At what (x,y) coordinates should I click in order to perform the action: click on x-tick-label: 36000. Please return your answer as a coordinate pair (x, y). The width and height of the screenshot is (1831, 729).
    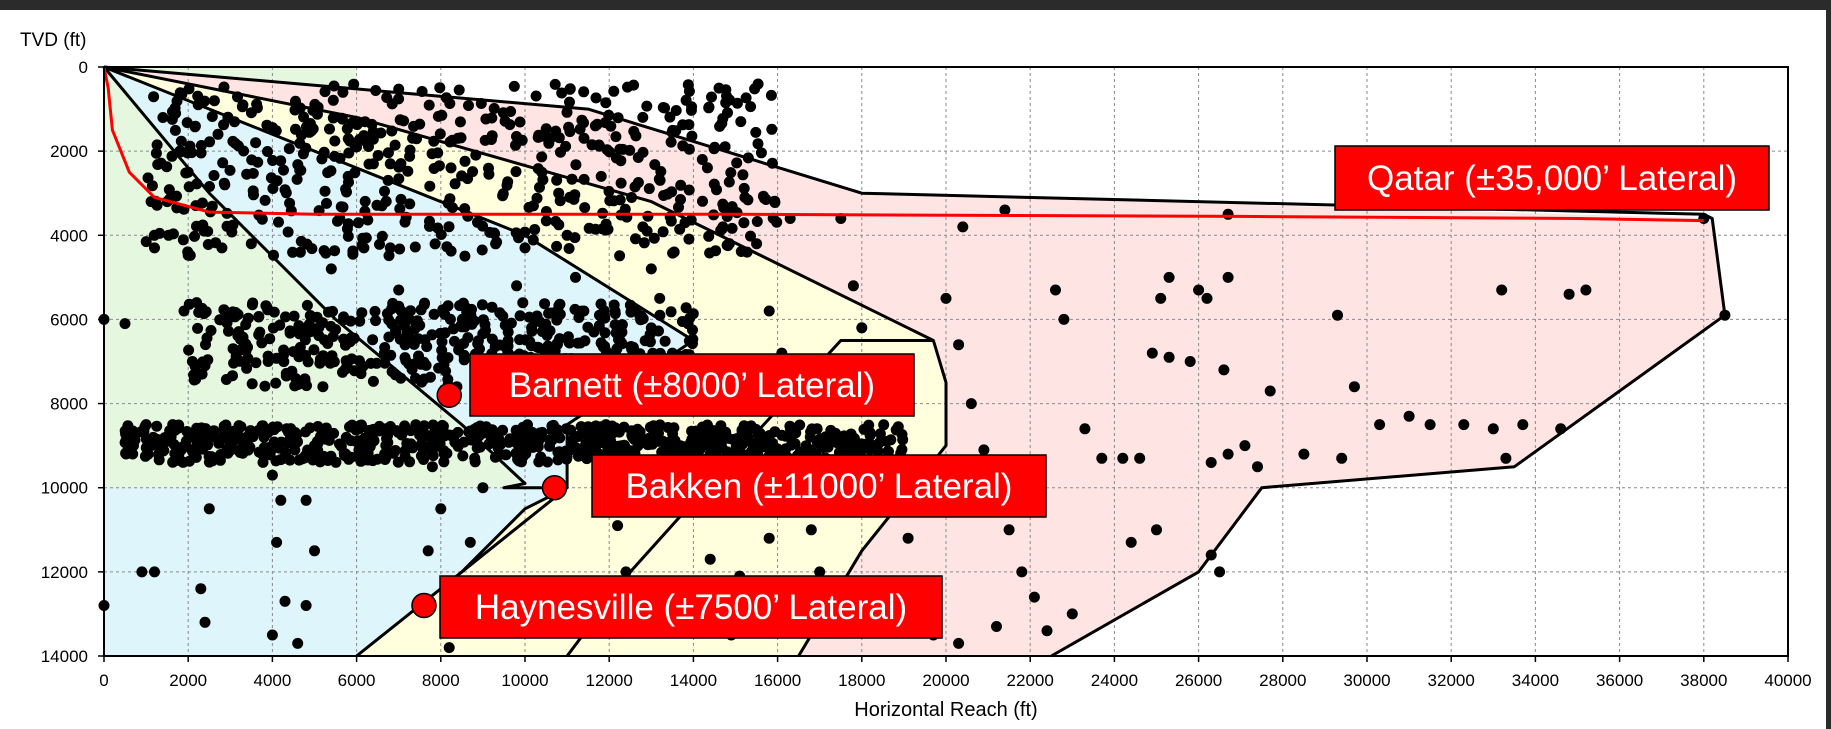
    Looking at the image, I should click on (1619, 680).